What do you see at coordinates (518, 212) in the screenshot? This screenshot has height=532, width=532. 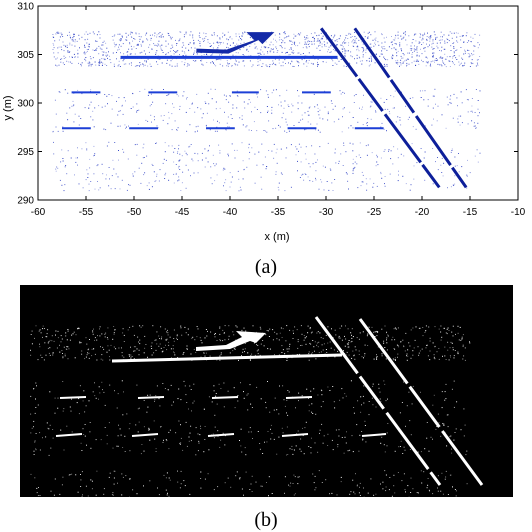 I see `x-tick-label: -10` at bounding box center [518, 212].